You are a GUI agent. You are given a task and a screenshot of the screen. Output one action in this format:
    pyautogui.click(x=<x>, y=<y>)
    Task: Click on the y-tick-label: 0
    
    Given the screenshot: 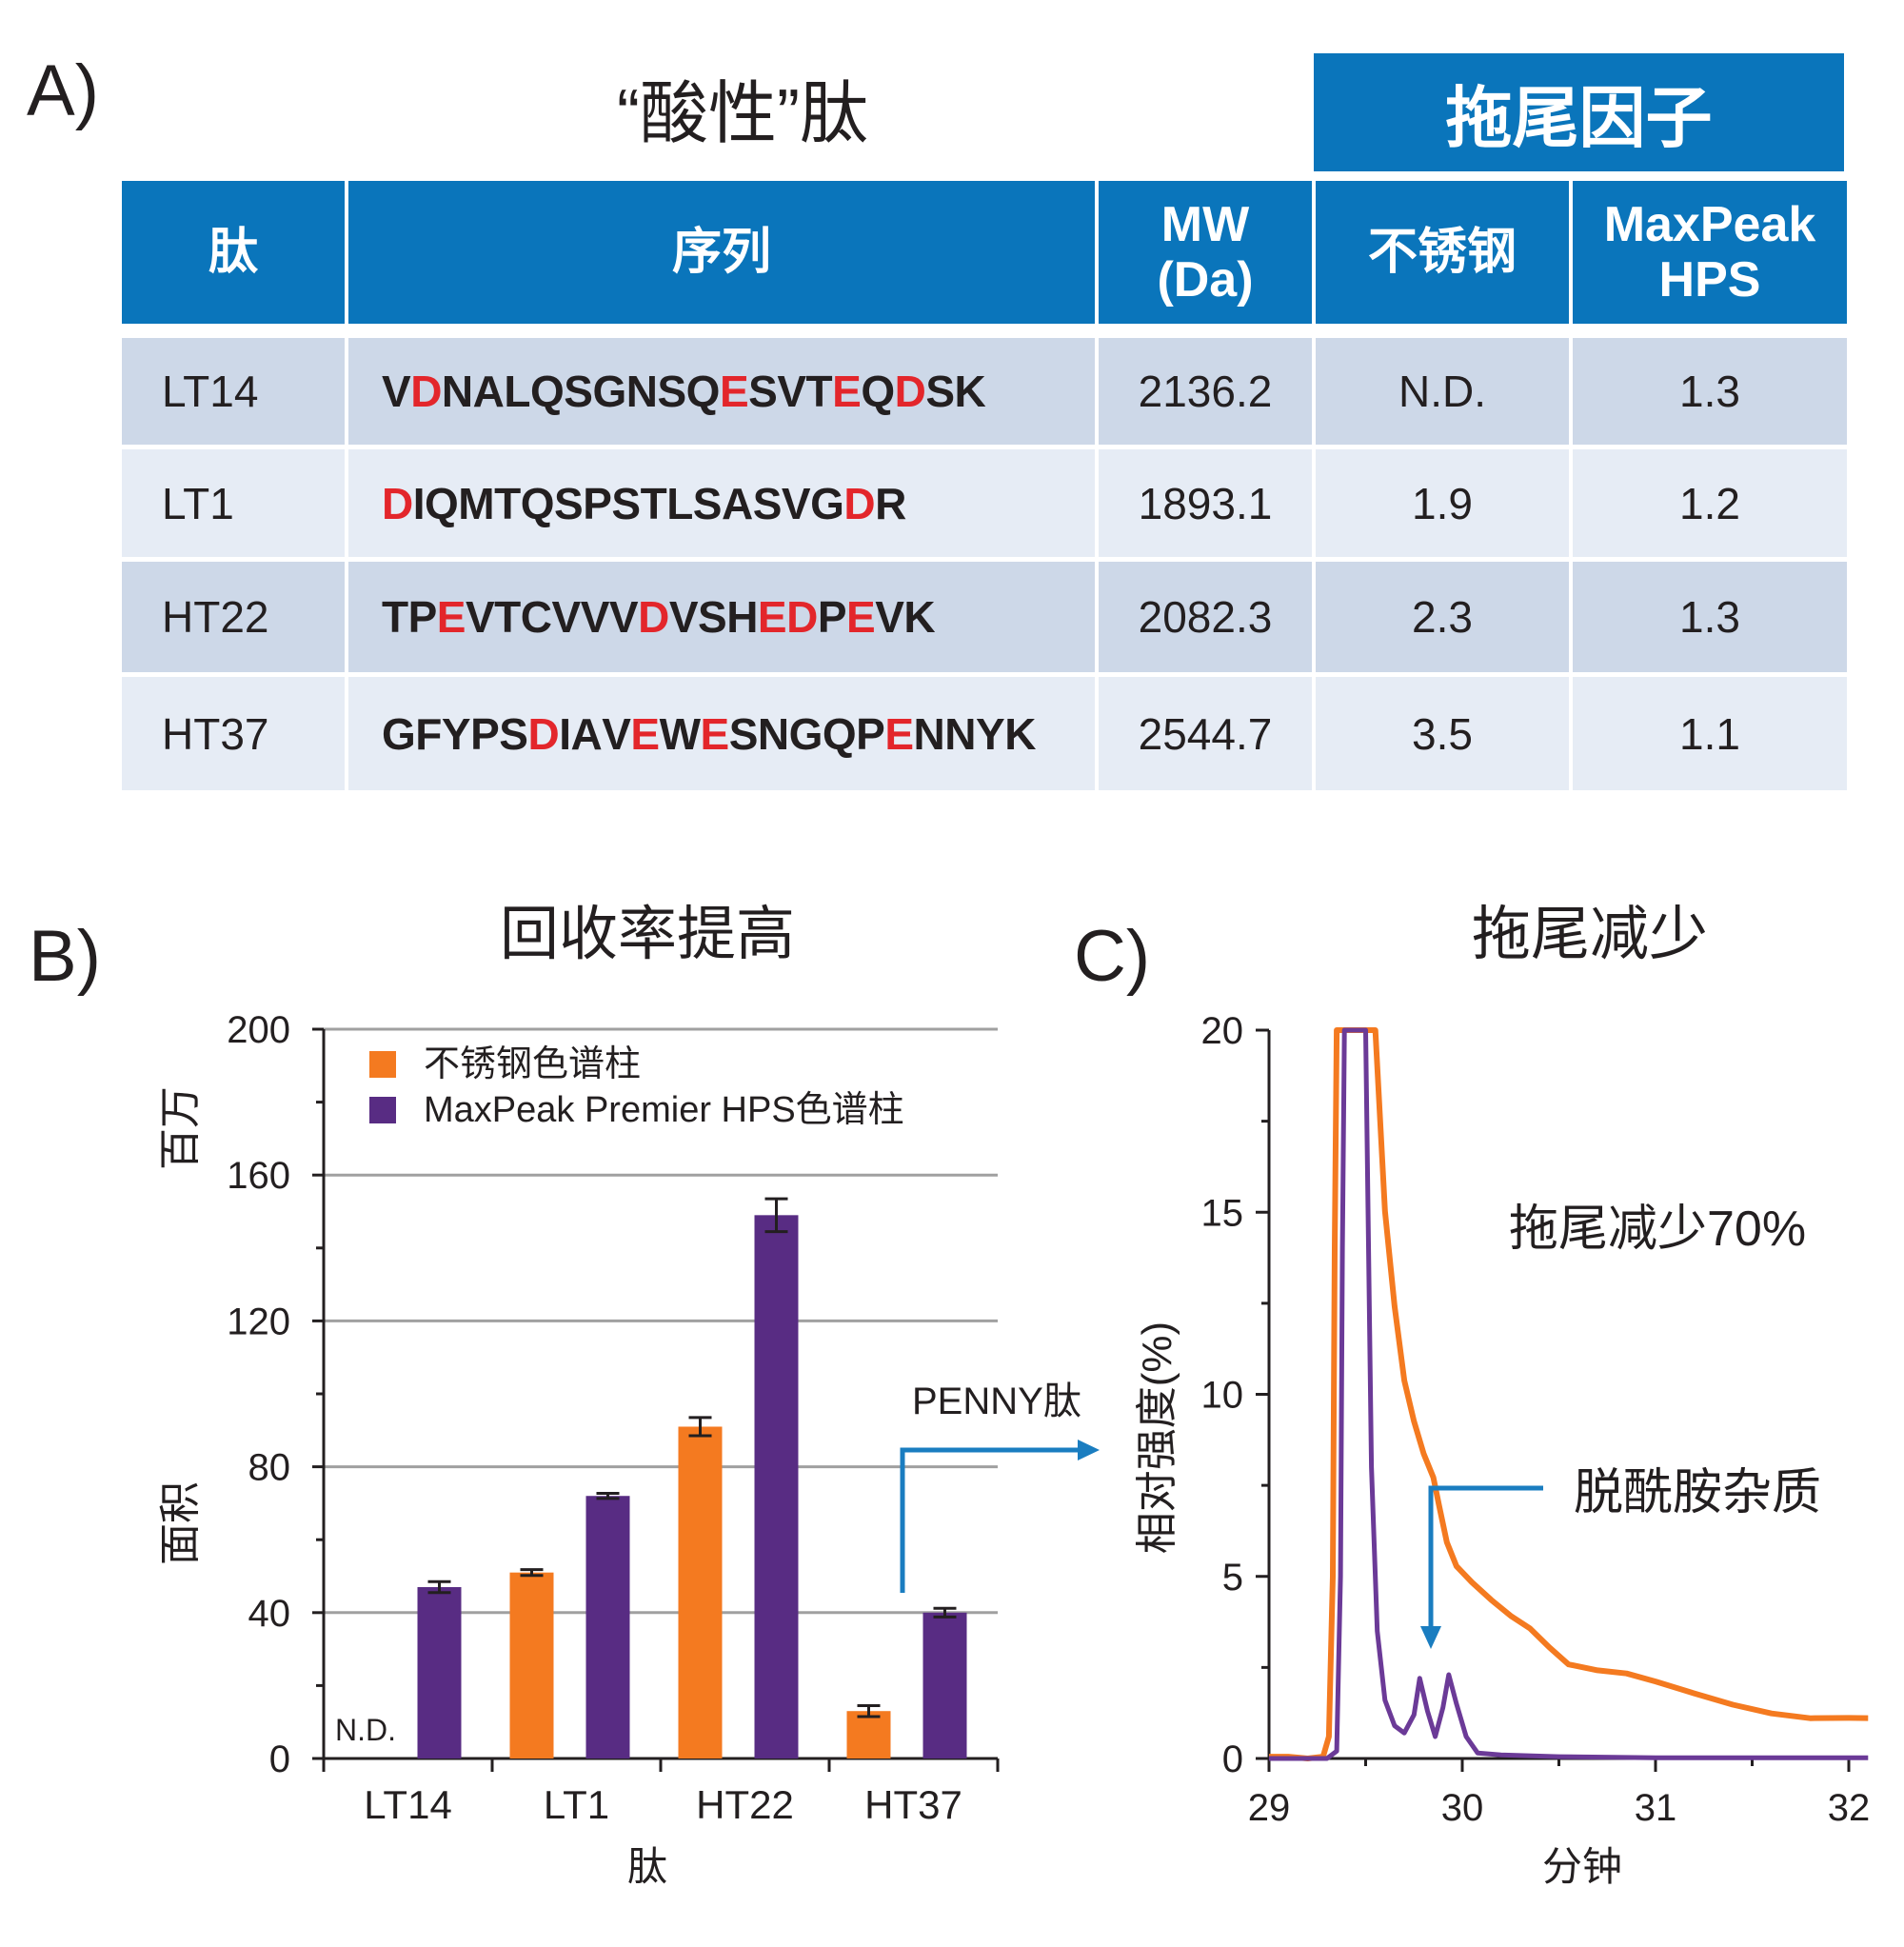 What is the action you would take?
    pyautogui.click(x=279, y=1759)
    